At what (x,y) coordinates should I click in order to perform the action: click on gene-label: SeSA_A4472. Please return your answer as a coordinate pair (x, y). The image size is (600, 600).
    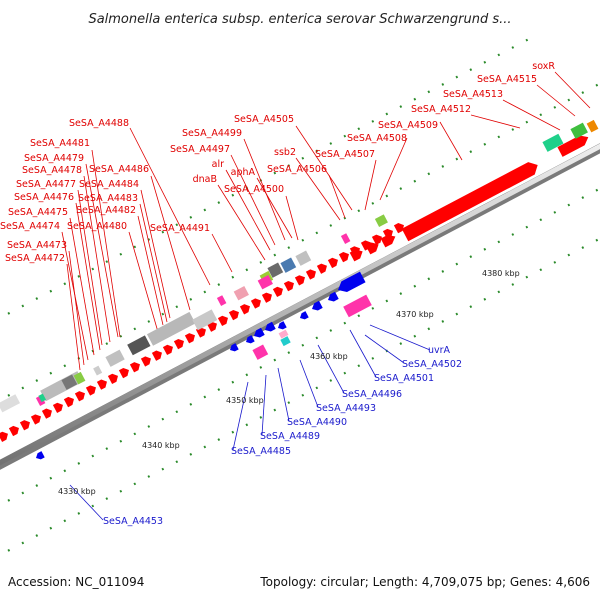
    Looking at the image, I should click on (35, 258).